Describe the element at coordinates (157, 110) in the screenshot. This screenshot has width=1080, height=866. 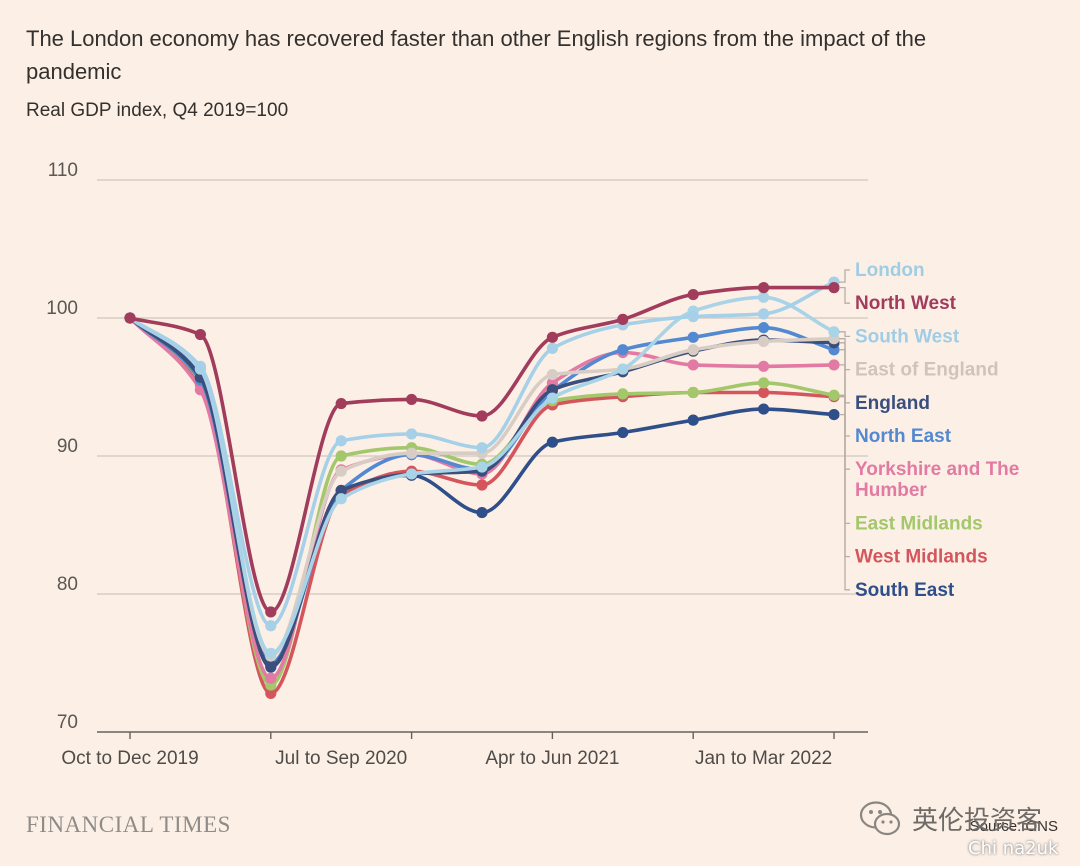
I see `chart-subtitle: Real GDP index, Q4 2019=100` at that location.